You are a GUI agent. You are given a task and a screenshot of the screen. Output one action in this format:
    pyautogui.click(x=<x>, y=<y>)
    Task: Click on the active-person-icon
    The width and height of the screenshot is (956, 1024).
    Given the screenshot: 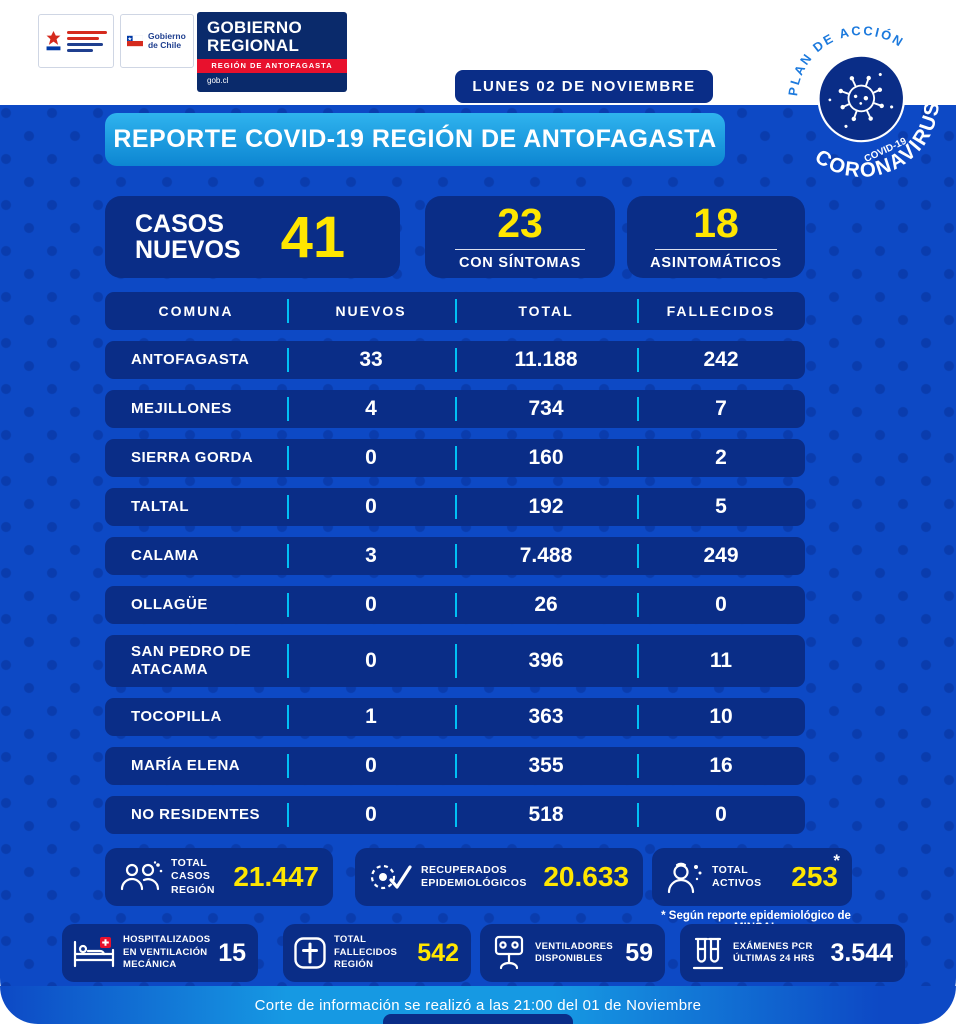 What is the action you would take?
    pyautogui.click(x=684, y=877)
    